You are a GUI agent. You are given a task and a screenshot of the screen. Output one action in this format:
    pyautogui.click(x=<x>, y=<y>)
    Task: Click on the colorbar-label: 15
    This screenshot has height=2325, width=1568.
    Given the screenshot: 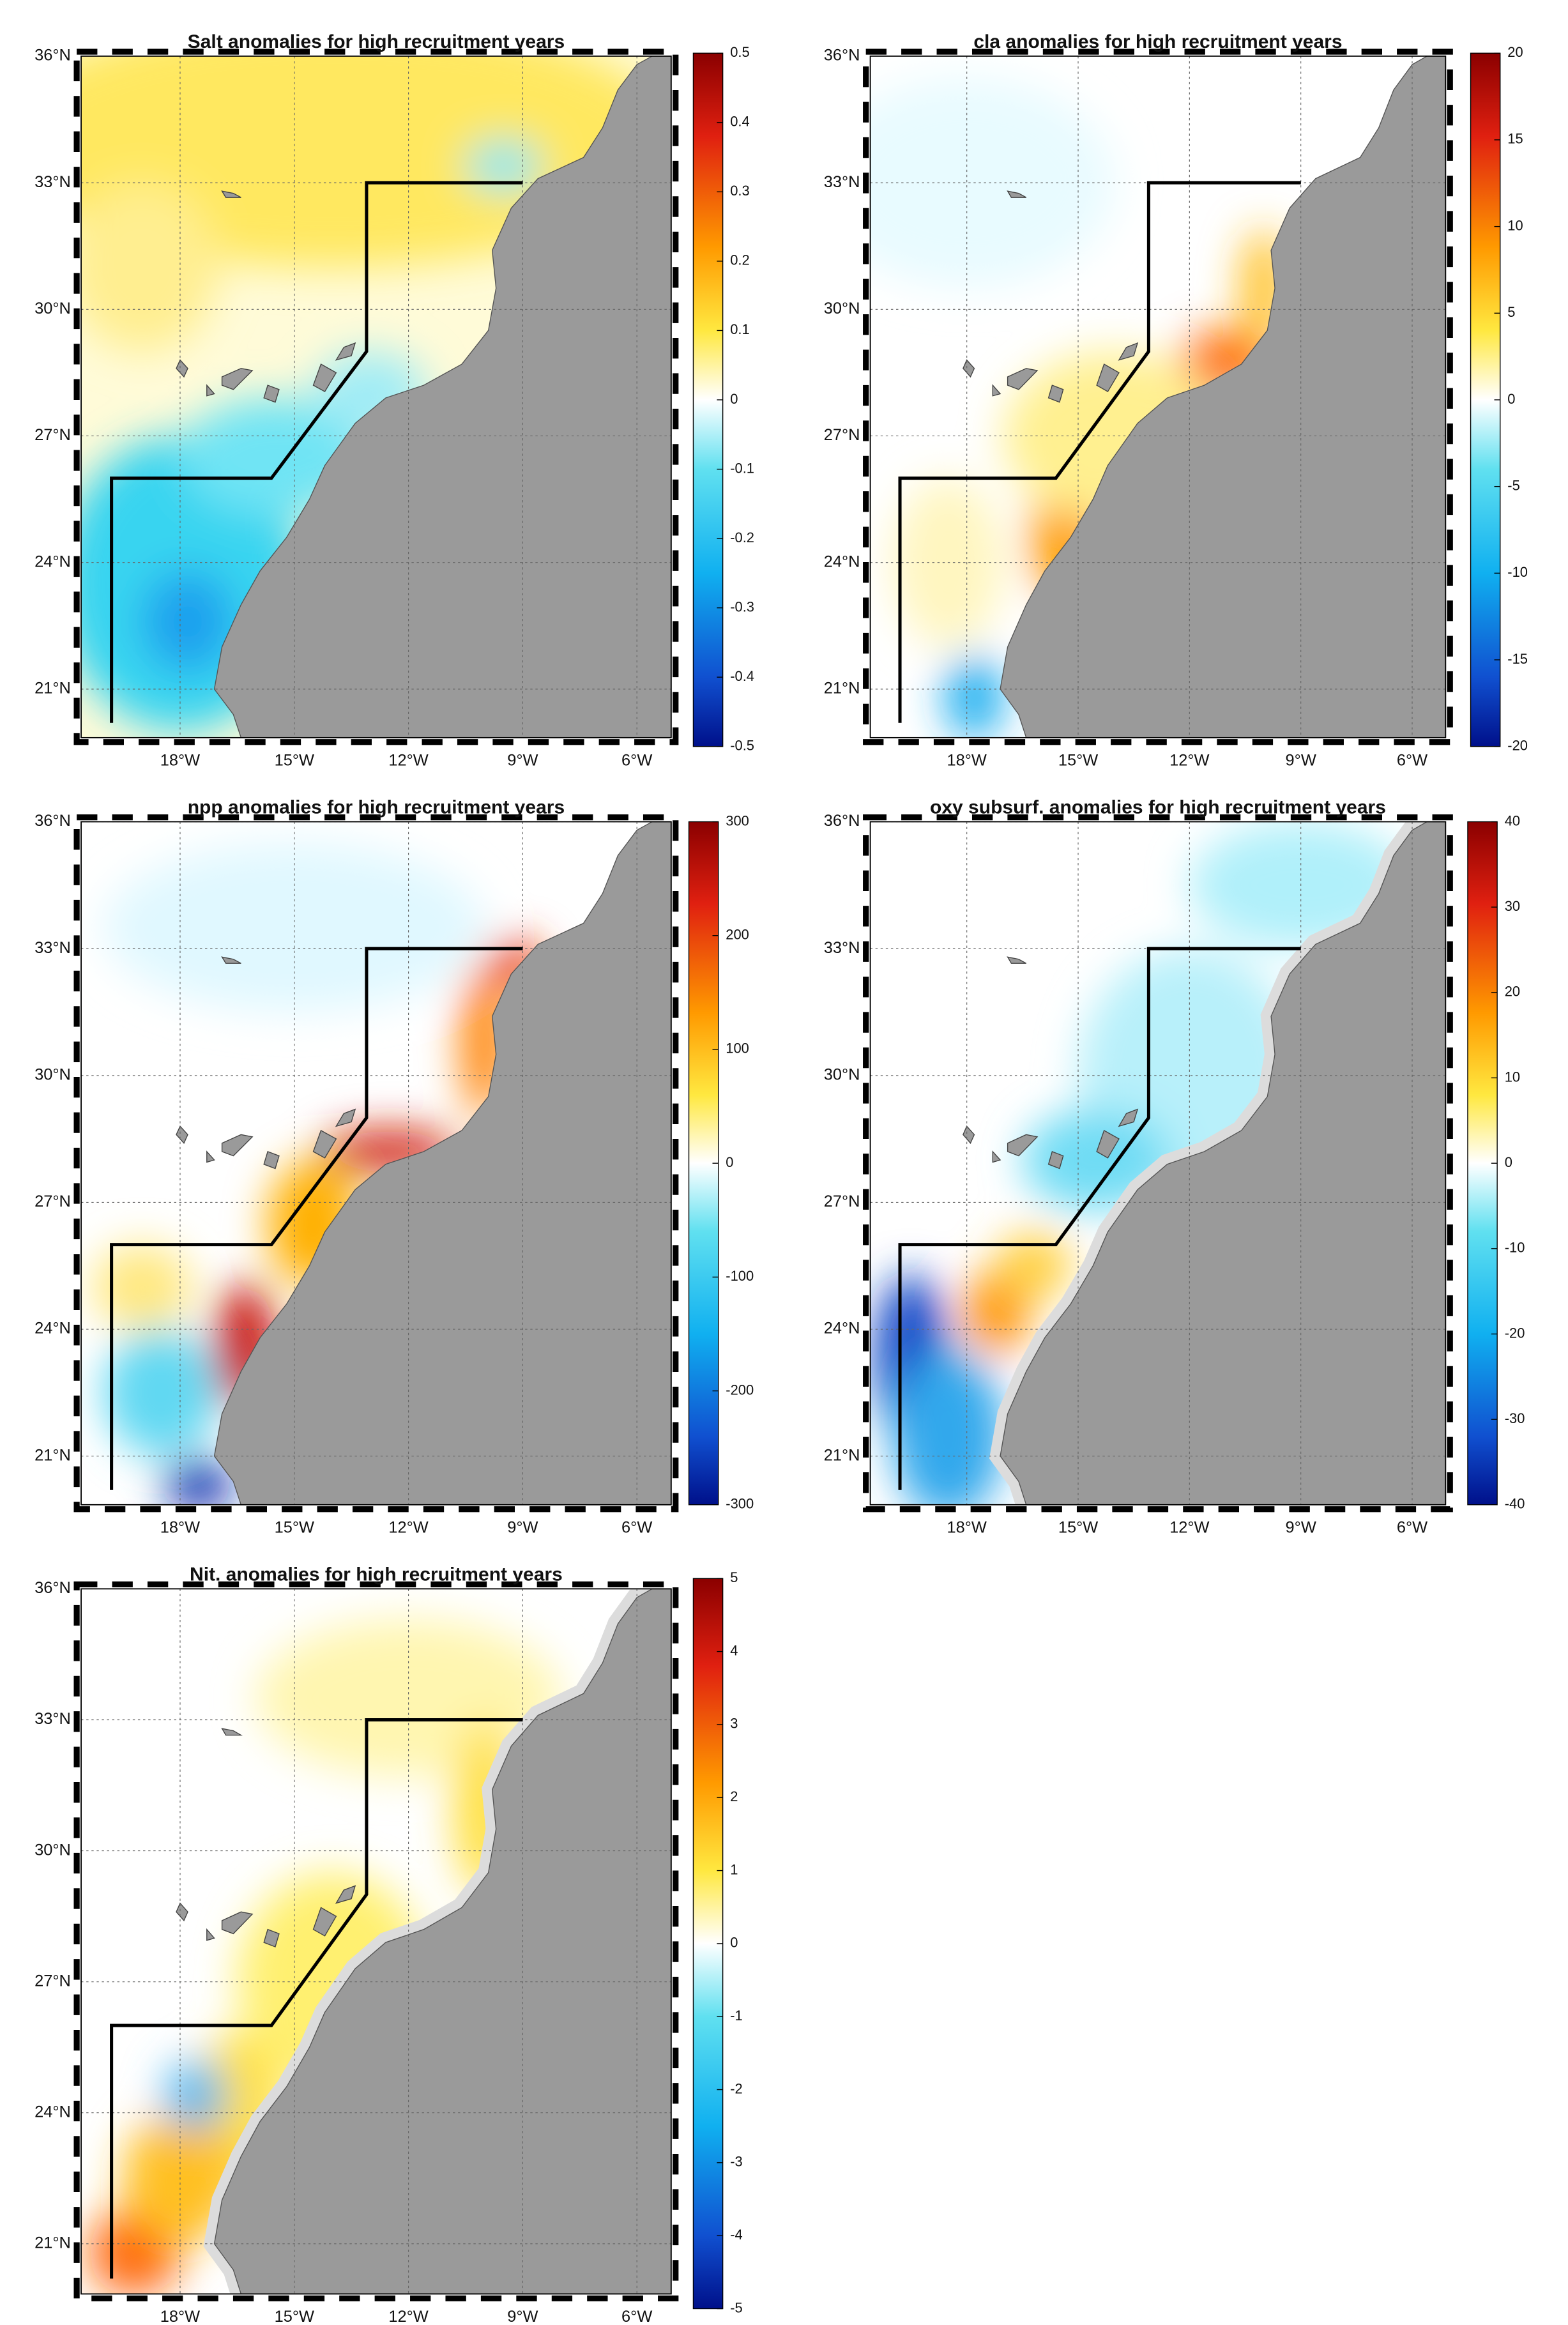 What is the action you would take?
    pyautogui.click(x=1515, y=139)
    